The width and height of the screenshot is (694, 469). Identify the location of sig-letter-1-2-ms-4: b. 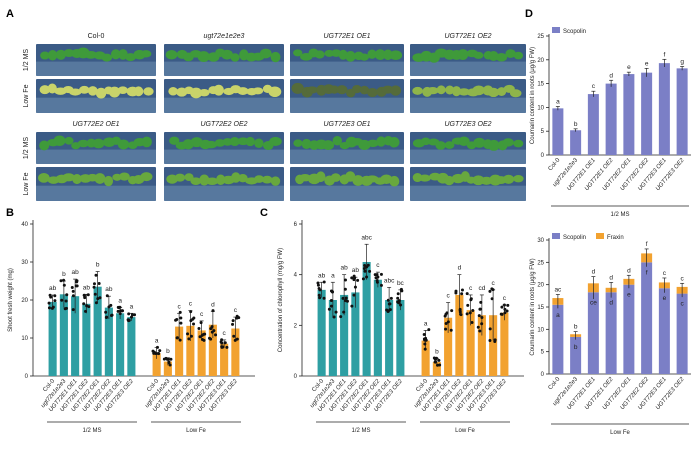
(98, 265).